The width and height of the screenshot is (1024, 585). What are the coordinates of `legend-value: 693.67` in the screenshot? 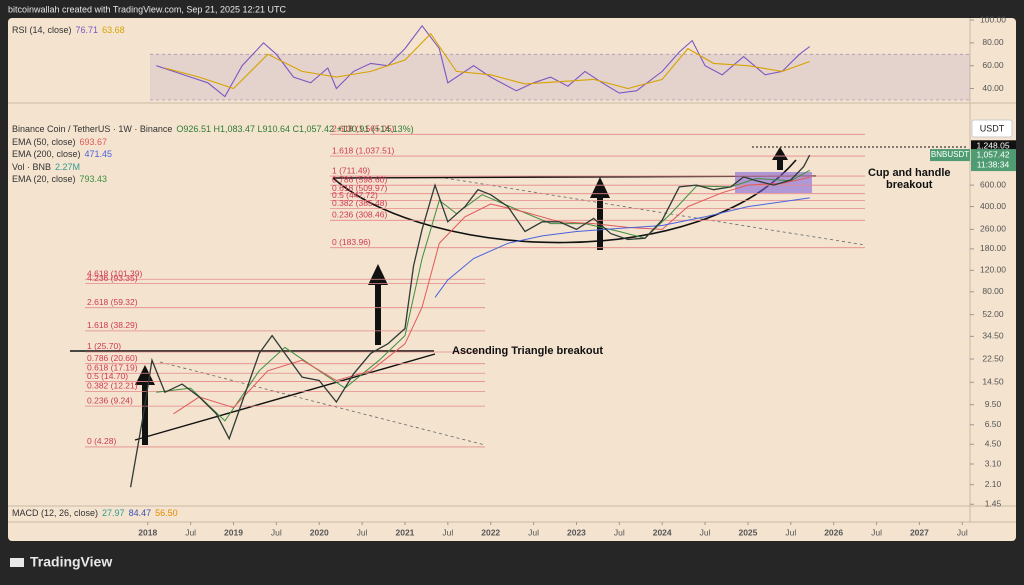 It's located at (93, 141).